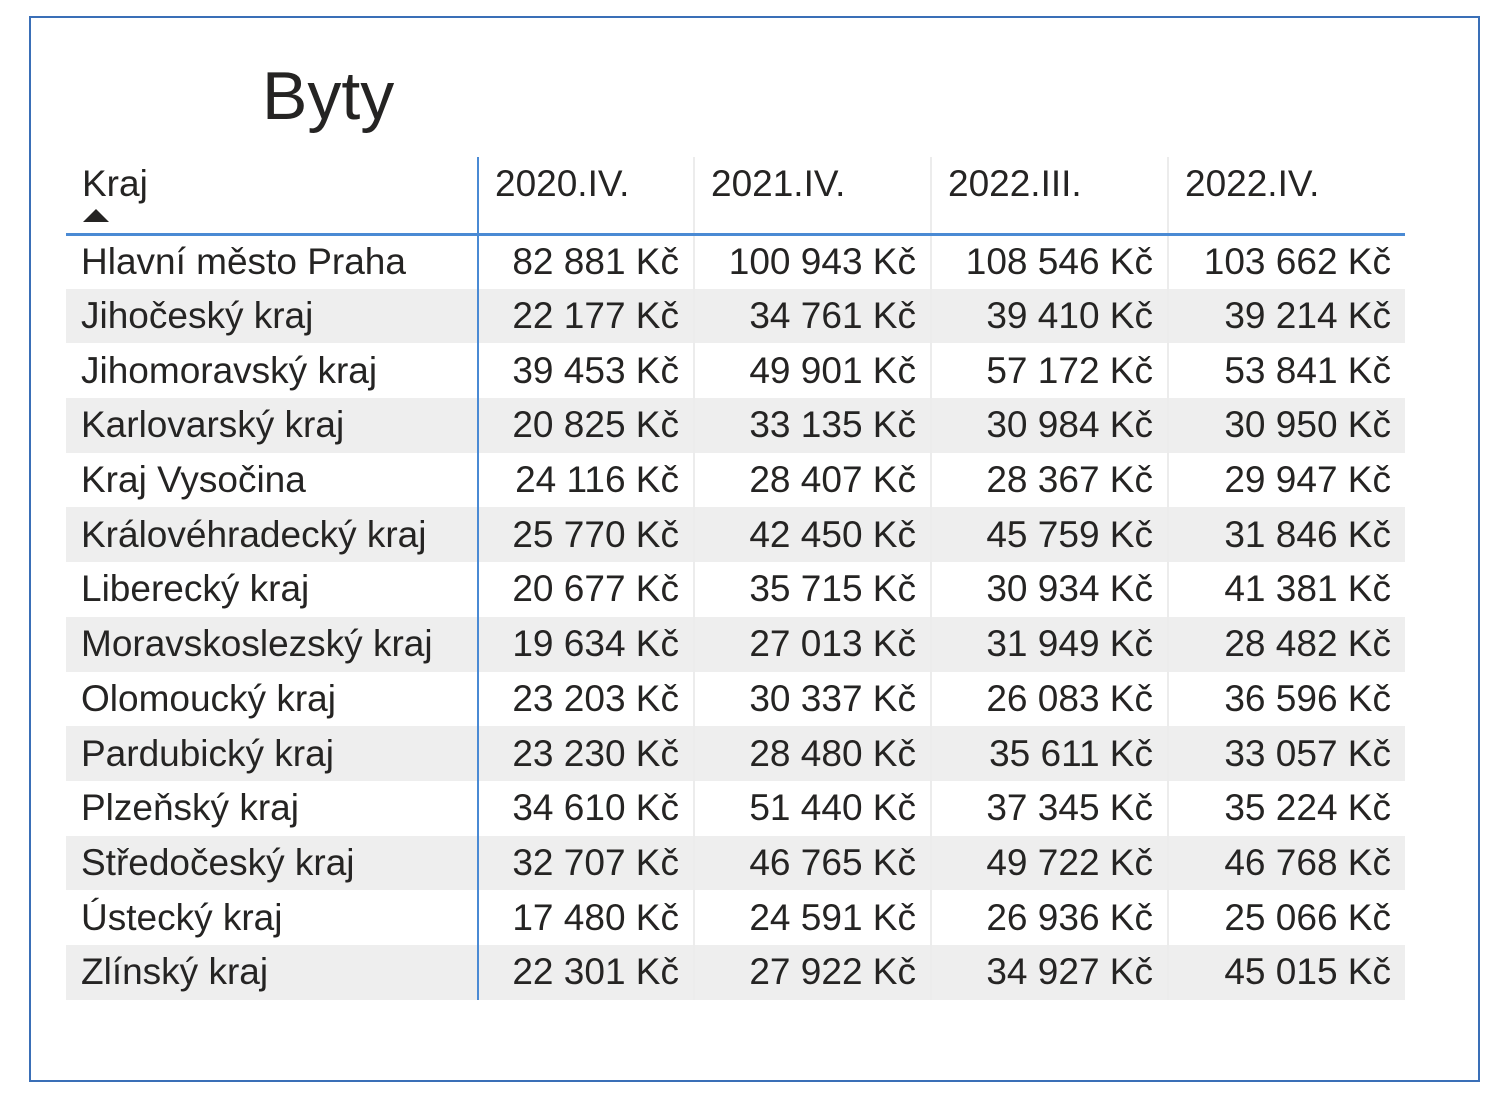 Image resolution: width=1508 pixels, height=1106 pixels. I want to click on cell-value: 22 301 Kč, so click(586, 972).